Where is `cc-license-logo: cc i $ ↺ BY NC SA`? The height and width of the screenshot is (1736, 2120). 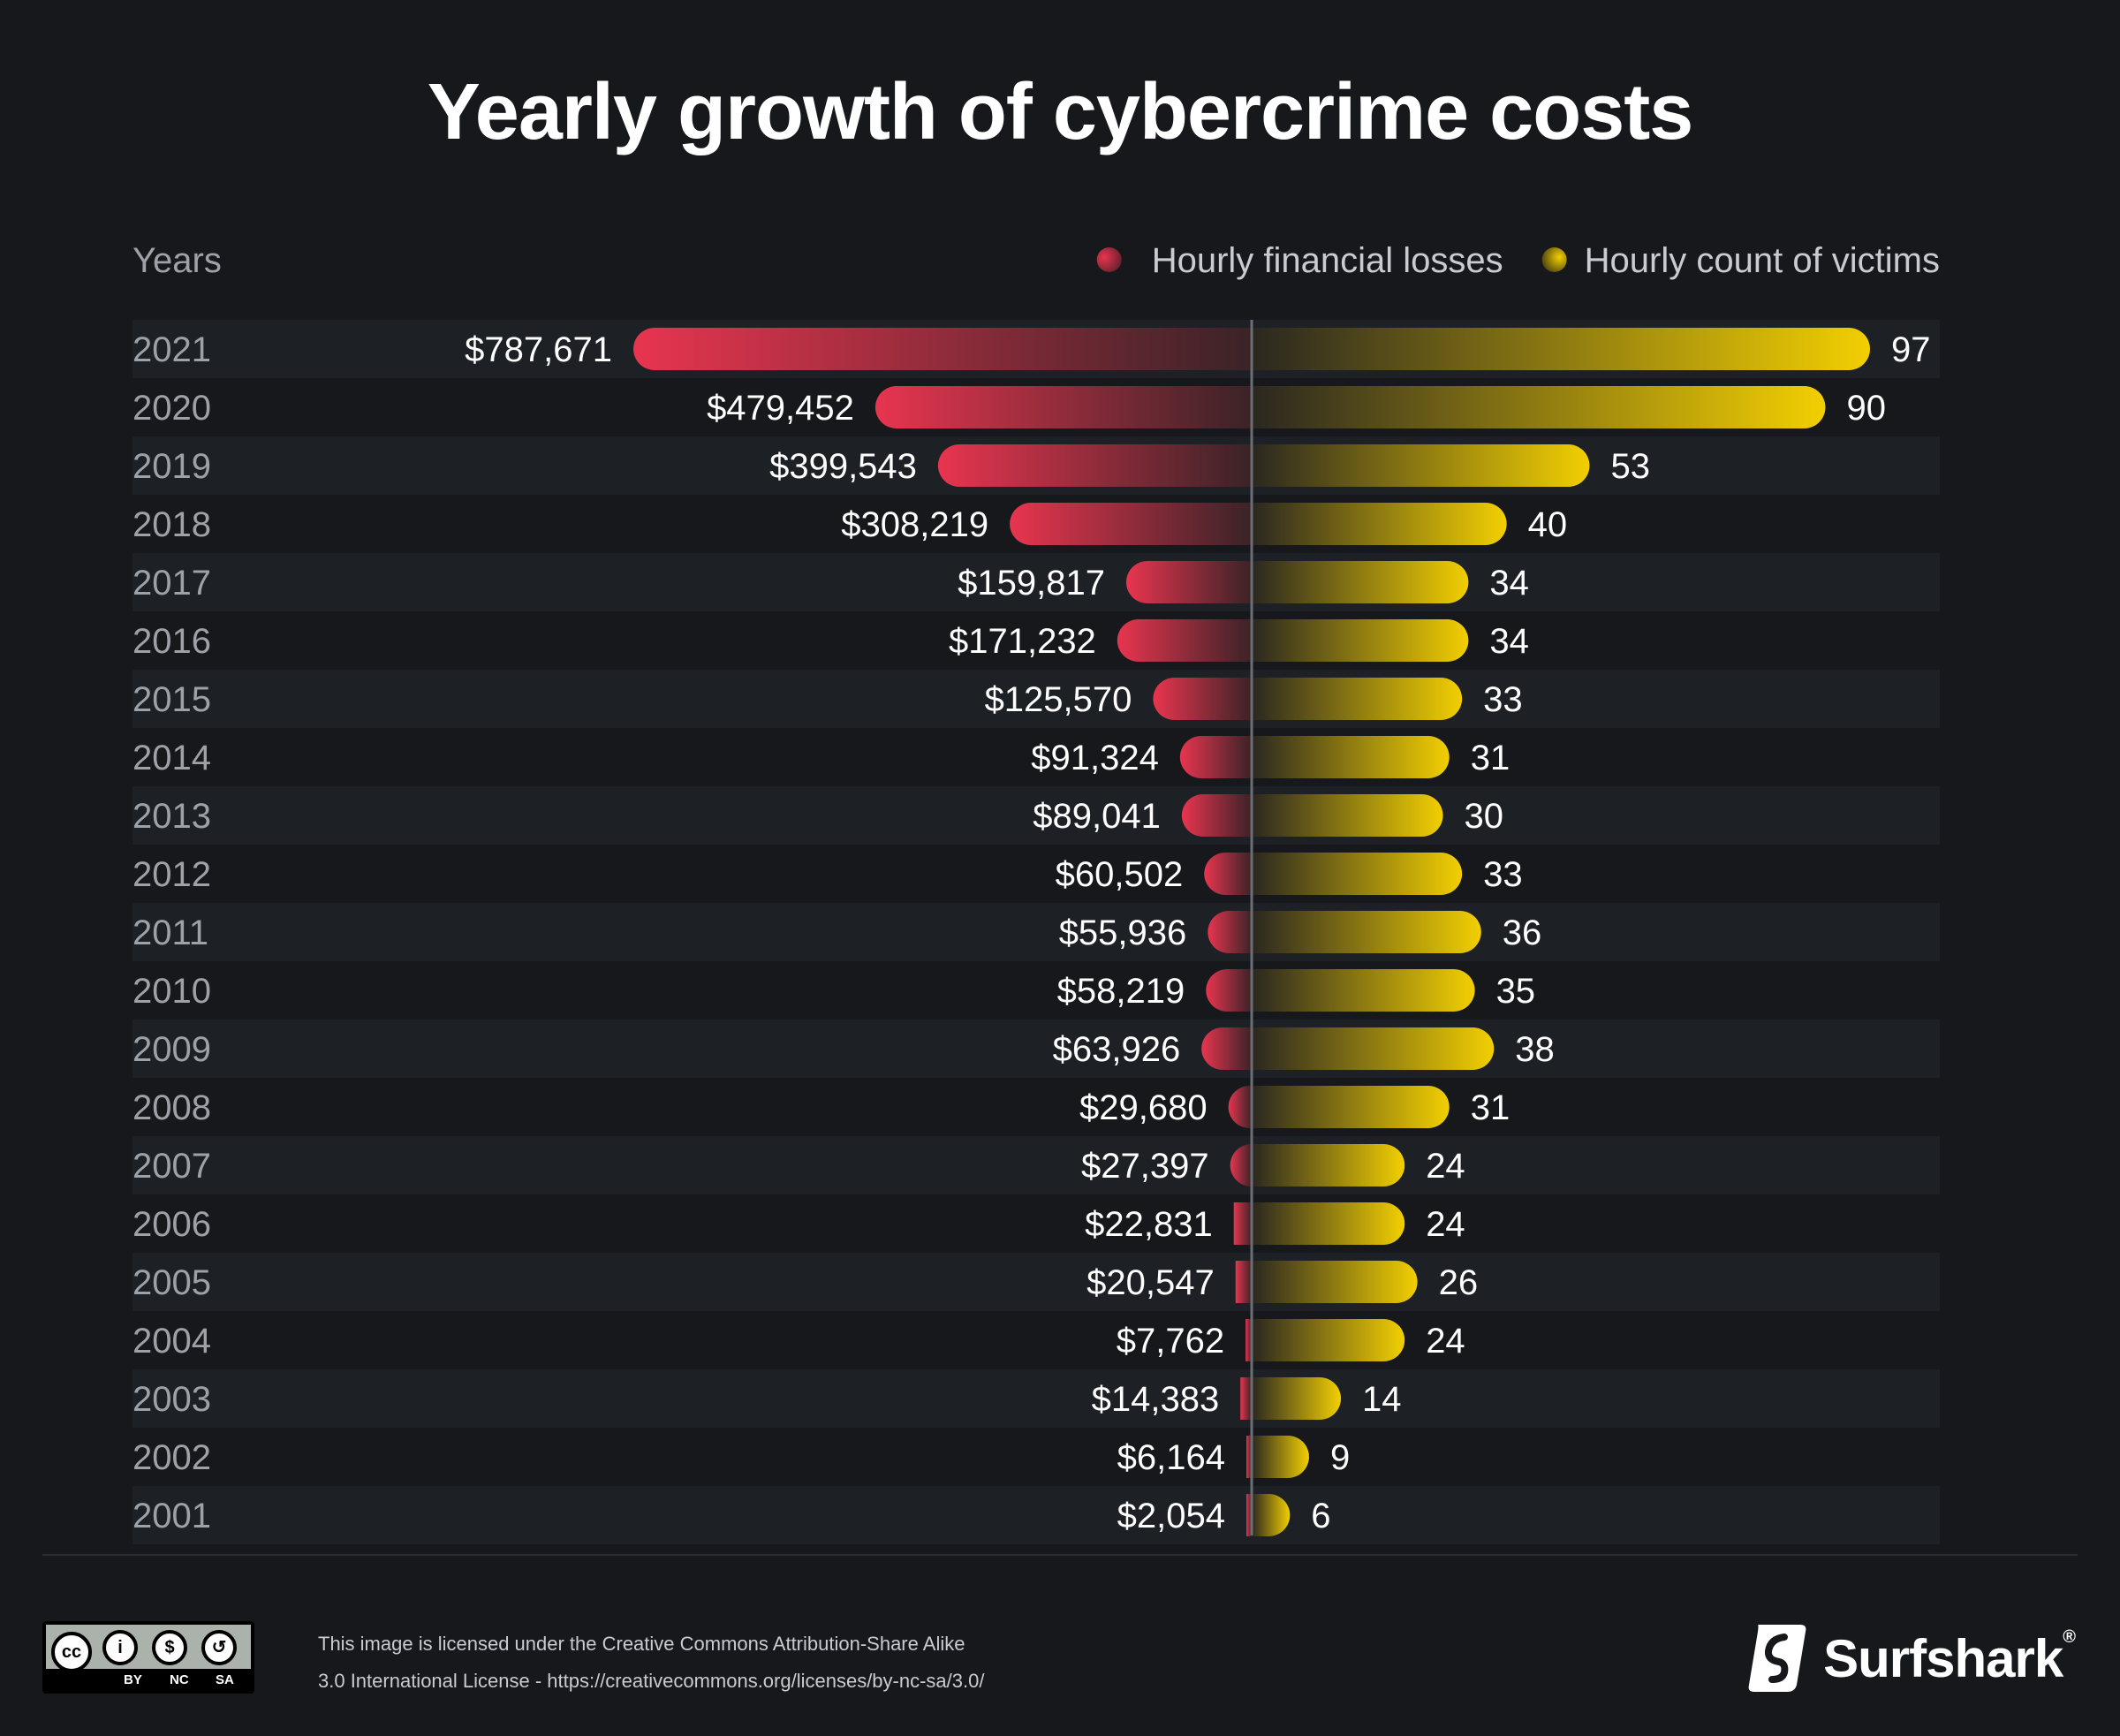 cc-license-logo: cc i $ ↺ BY NC SA is located at coordinates (148, 1658).